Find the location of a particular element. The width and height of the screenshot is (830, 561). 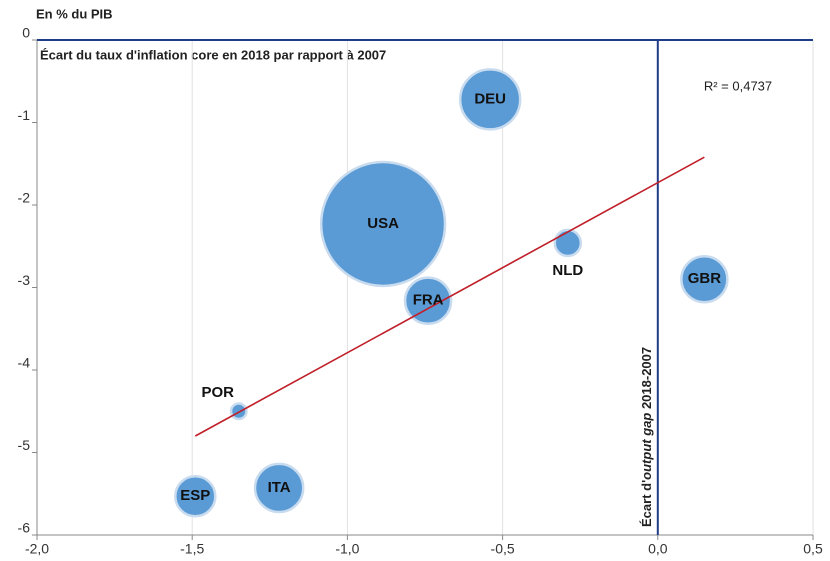

bubble-label: FRA is located at coordinates (428, 300).